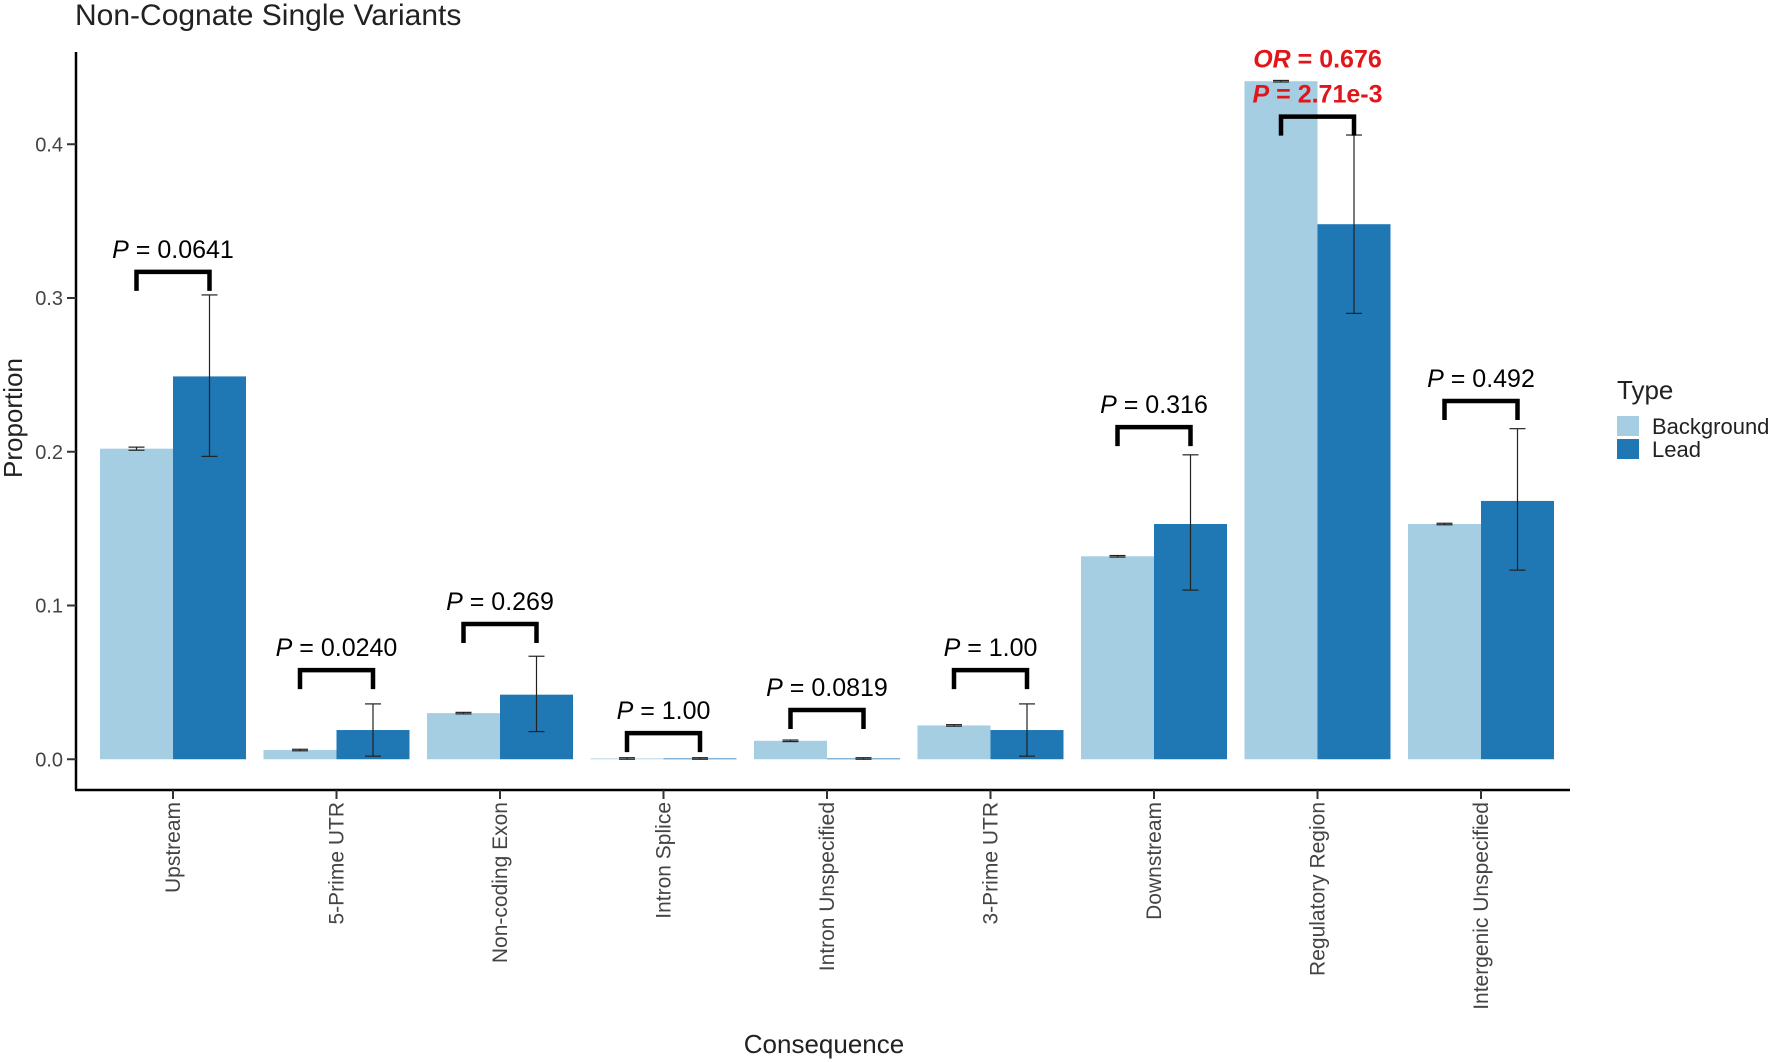 The width and height of the screenshot is (1772, 1062). What do you see at coordinates (1318, 889) in the screenshot?
I see `x-tick-label: Regulatory Region` at bounding box center [1318, 889].